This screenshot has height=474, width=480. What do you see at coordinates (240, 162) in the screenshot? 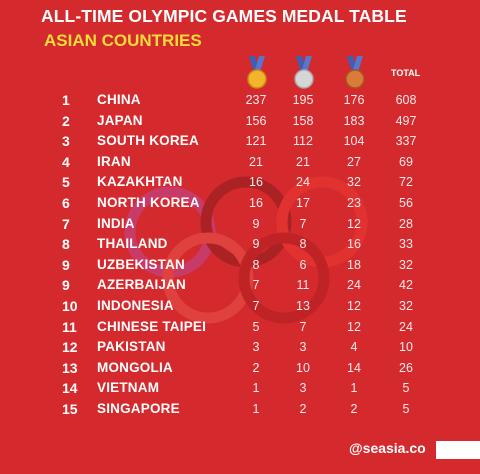
I see `table-row: 4 IRAN 21 21 27 69` at bounding box center [240, 162].